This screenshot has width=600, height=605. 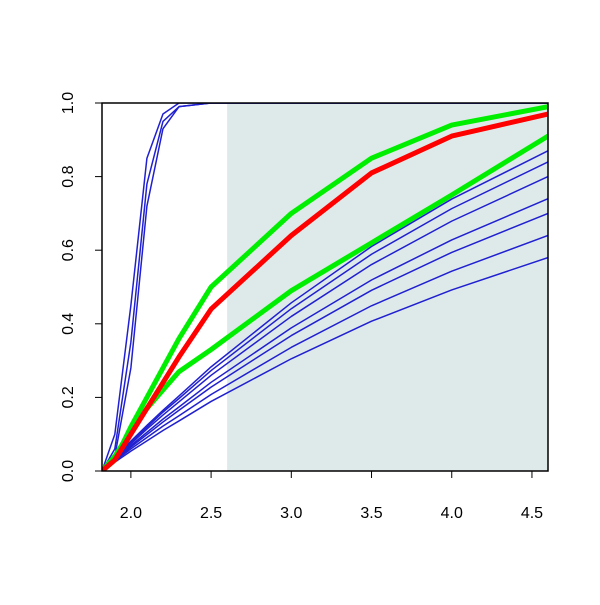 What do you see at coordinates (131, 513) in the screenshot?
I see `x-tick-label: 2.0` at bounding box center [131, 513].